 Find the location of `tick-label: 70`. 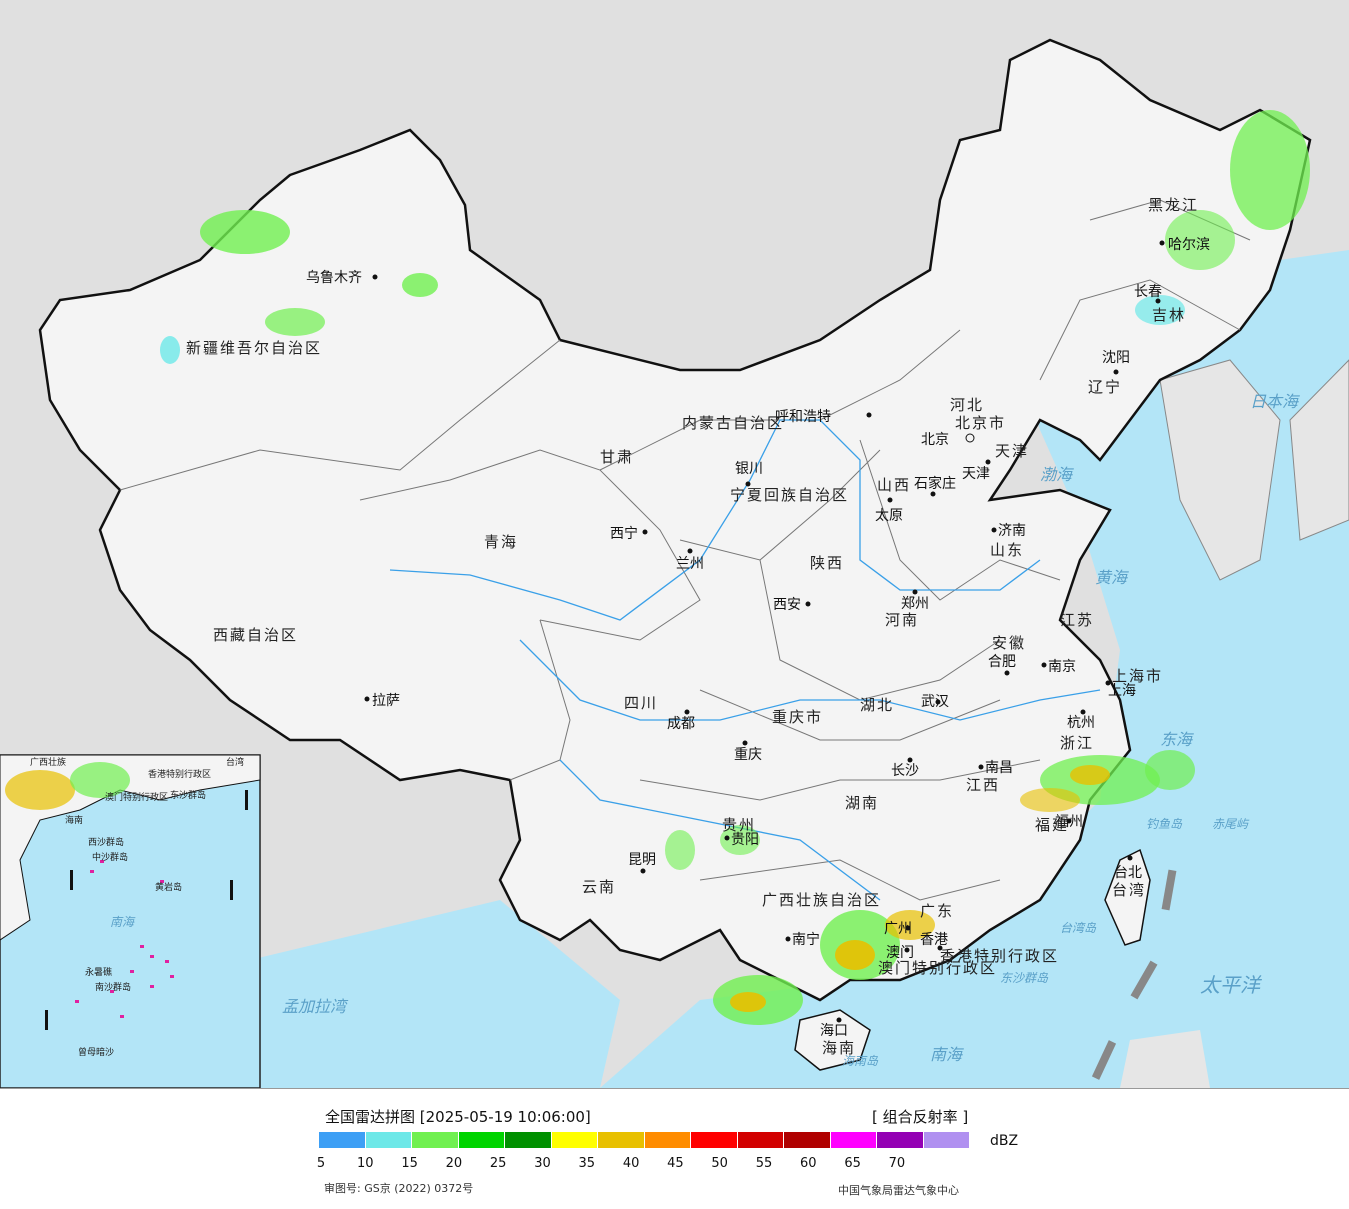

tick-label: 70 is located at coordinates (897, 1163).